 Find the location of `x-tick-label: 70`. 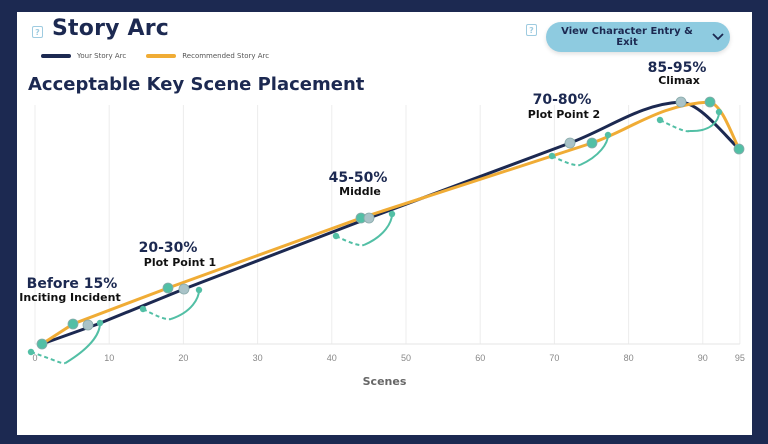

x-tick-label: 70 is located at coordinates (554, 358).